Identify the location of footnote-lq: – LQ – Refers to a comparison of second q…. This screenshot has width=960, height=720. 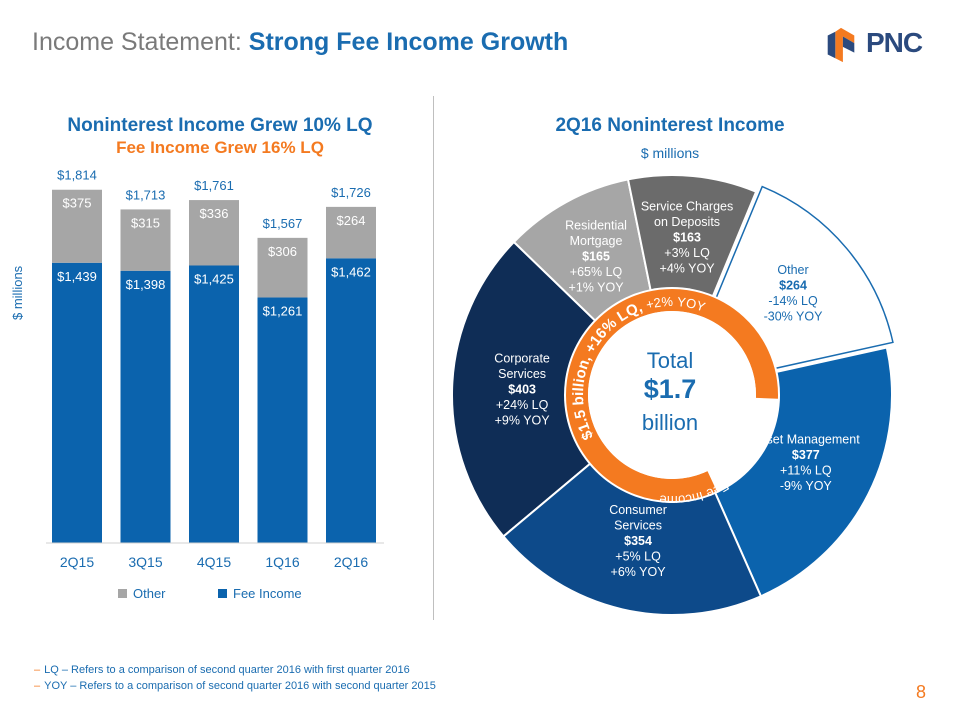
(222, 670).